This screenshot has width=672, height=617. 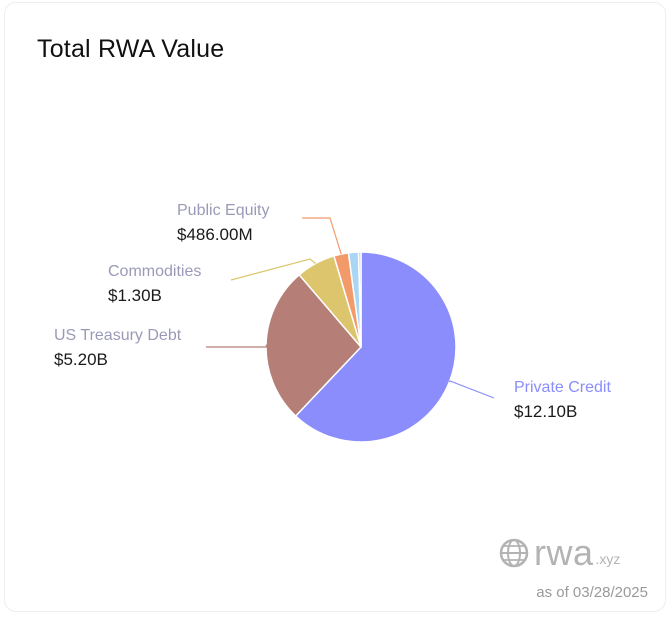 I want to click on slice-value-public-equity: $486.00M, so click(x=215, y=234).